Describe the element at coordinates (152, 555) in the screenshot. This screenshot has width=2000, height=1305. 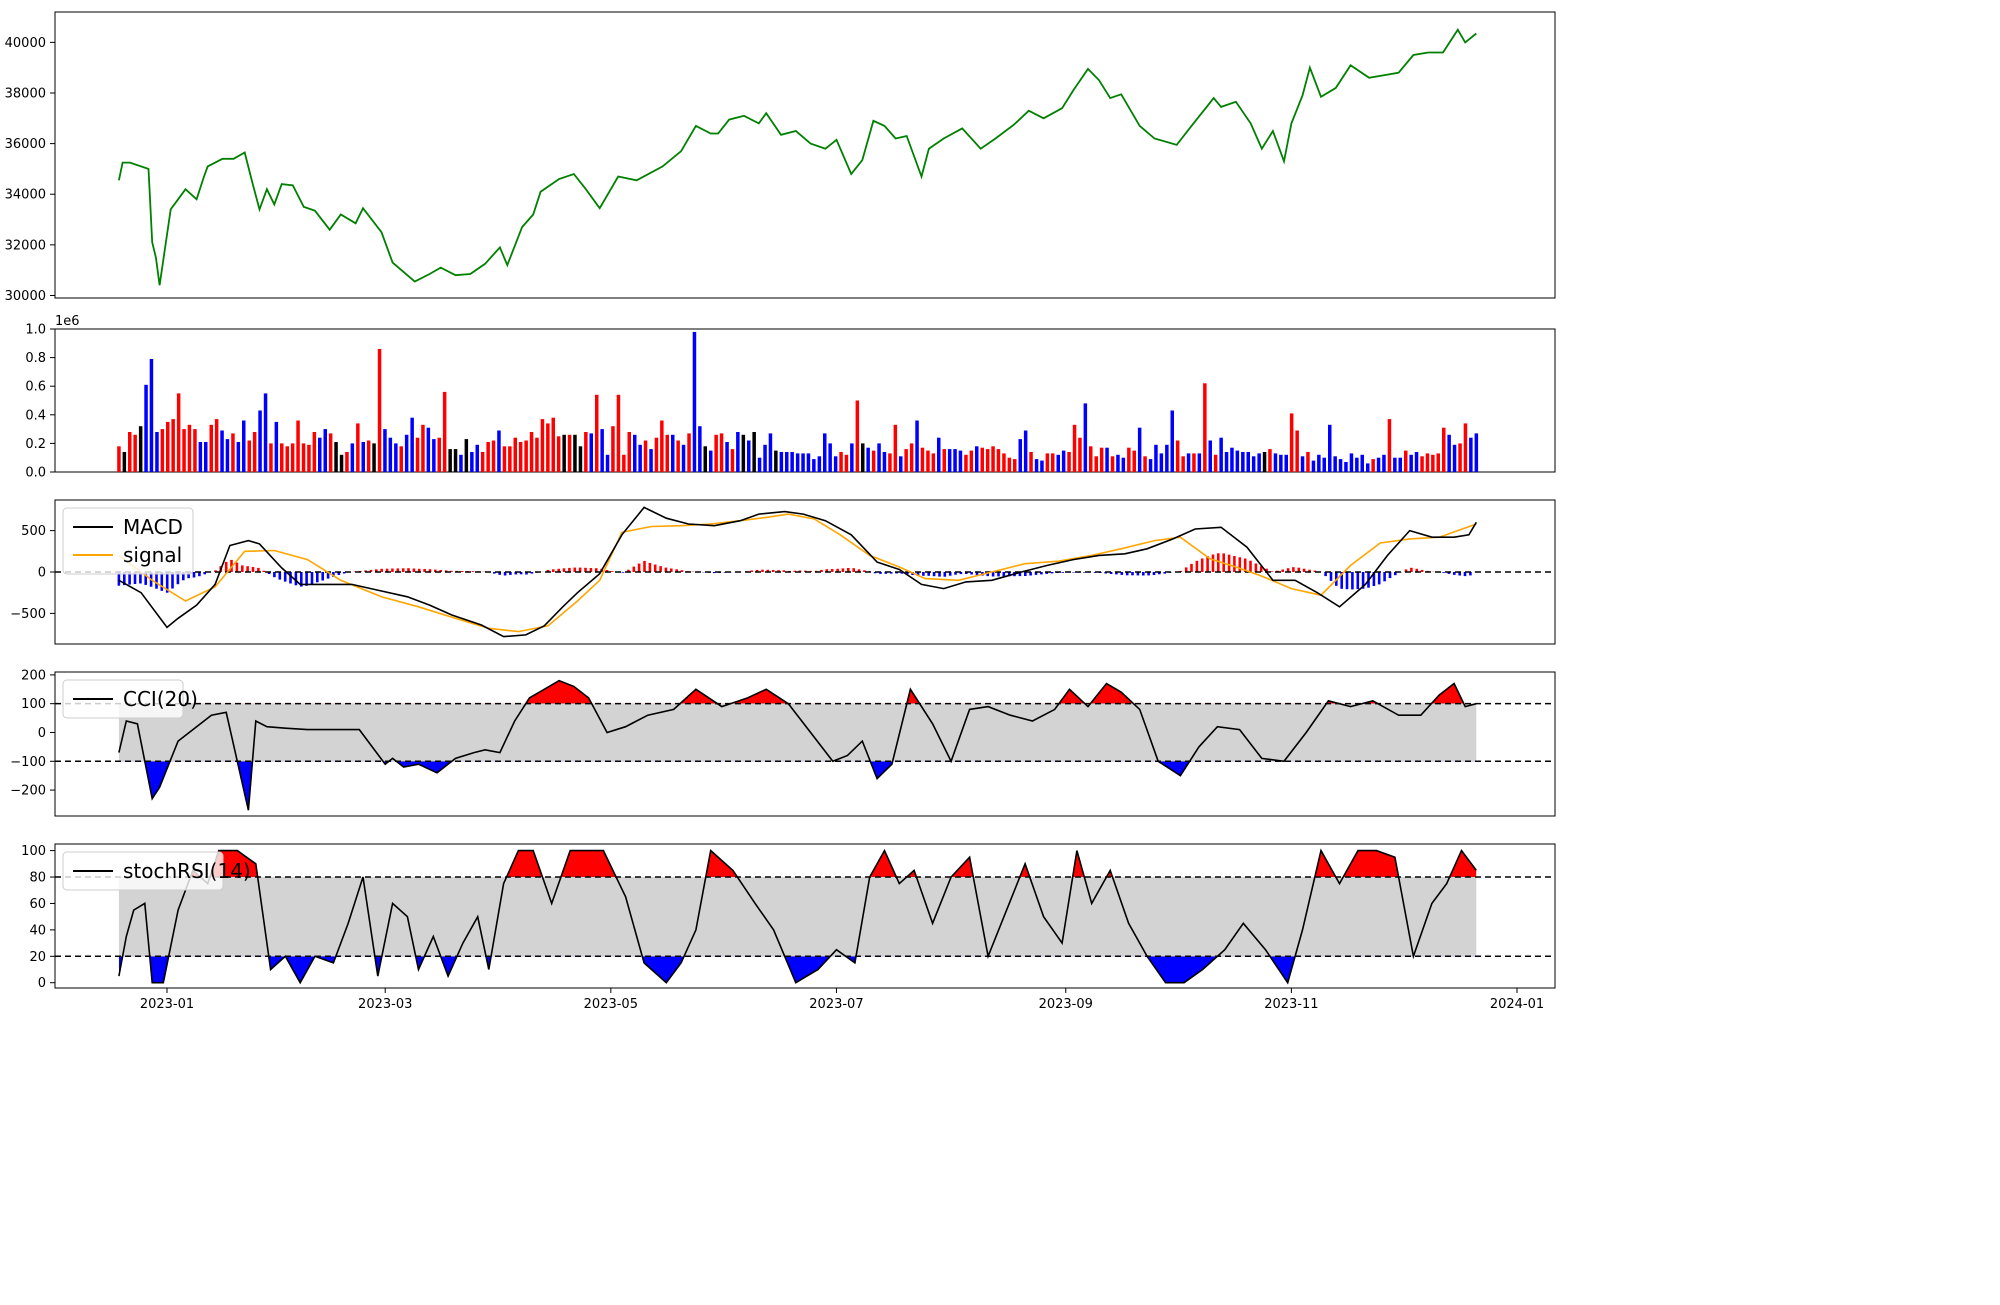
I see `macd-legend-label: signal` at that location.